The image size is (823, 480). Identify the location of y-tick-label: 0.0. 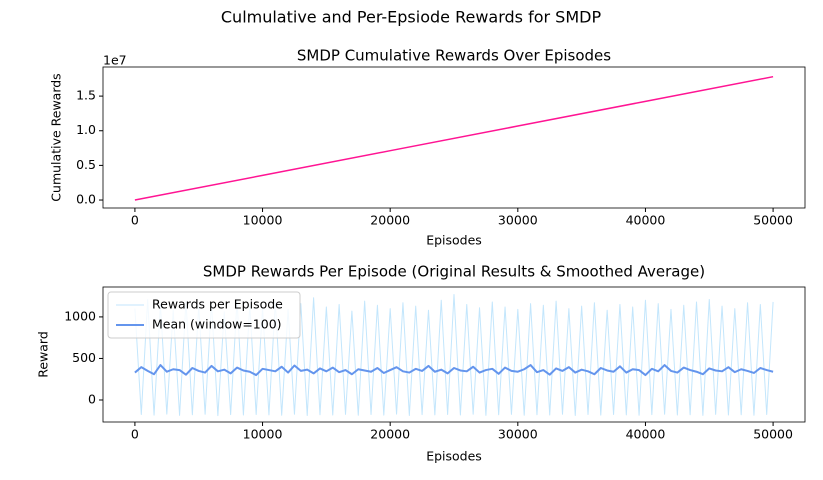
(86, 199).